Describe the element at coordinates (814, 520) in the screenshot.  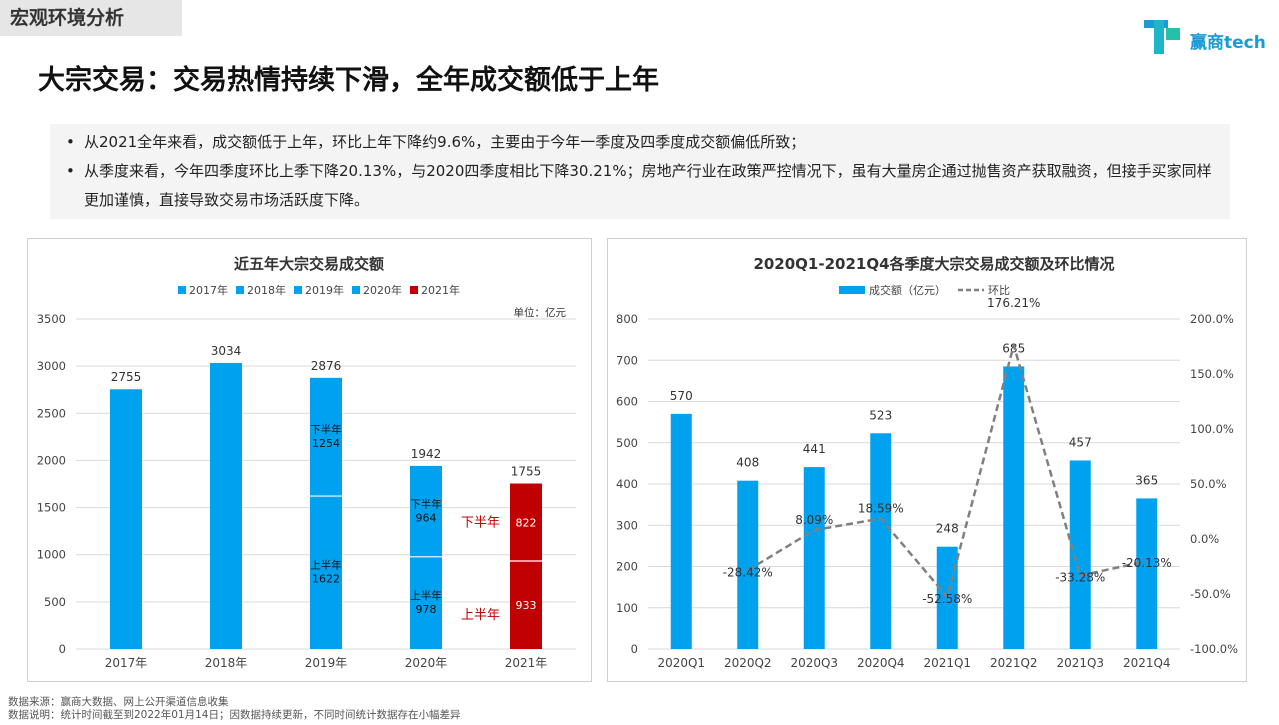
I see `growth-label: 8.09%` at that location.